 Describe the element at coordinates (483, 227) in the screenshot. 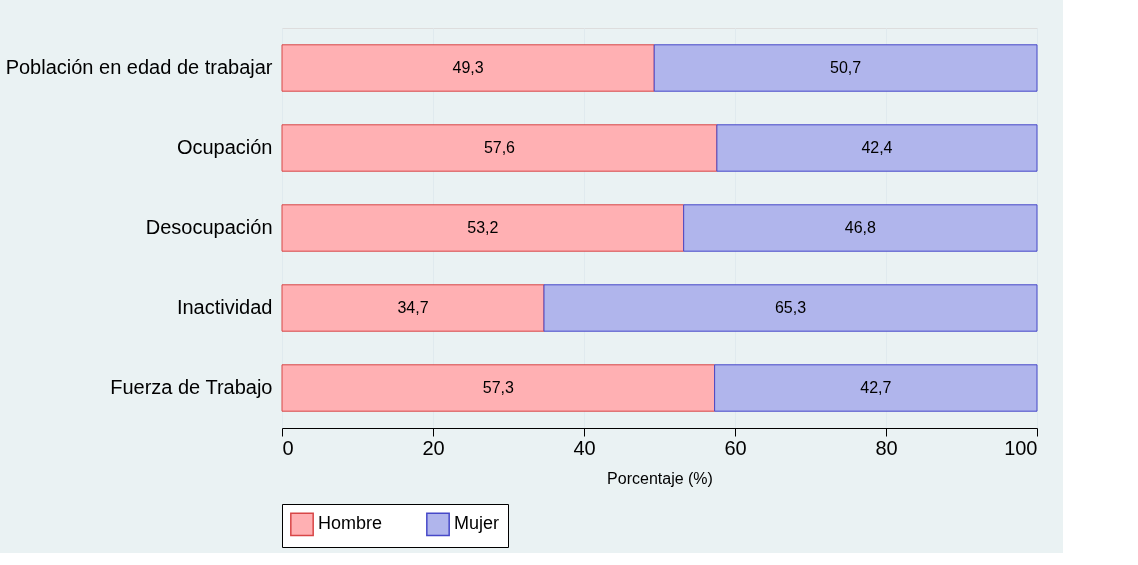

I see `data-label: 53,2` at that location.